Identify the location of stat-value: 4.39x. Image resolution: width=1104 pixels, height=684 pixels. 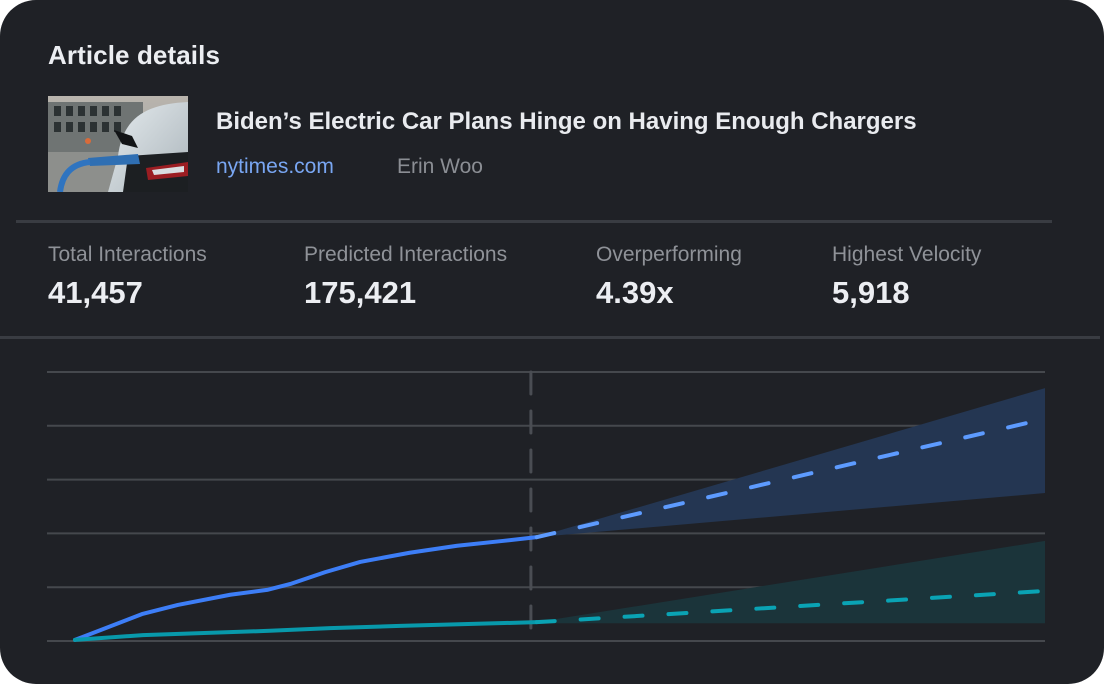
(635, 292).